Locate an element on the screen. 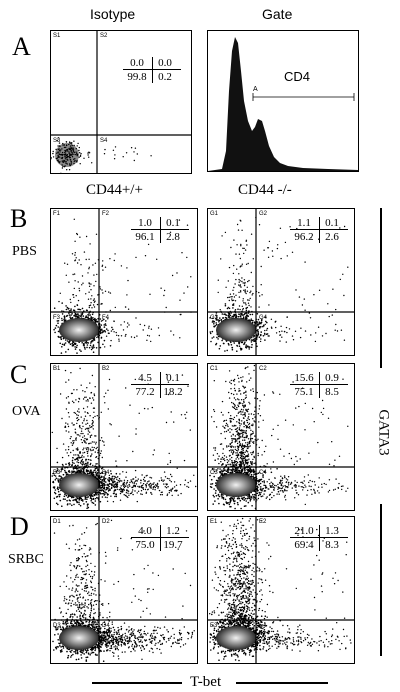 The height and width of the screenshot is (692, 400). stat-ll: 96.2 is located at coordinates (304, 237).